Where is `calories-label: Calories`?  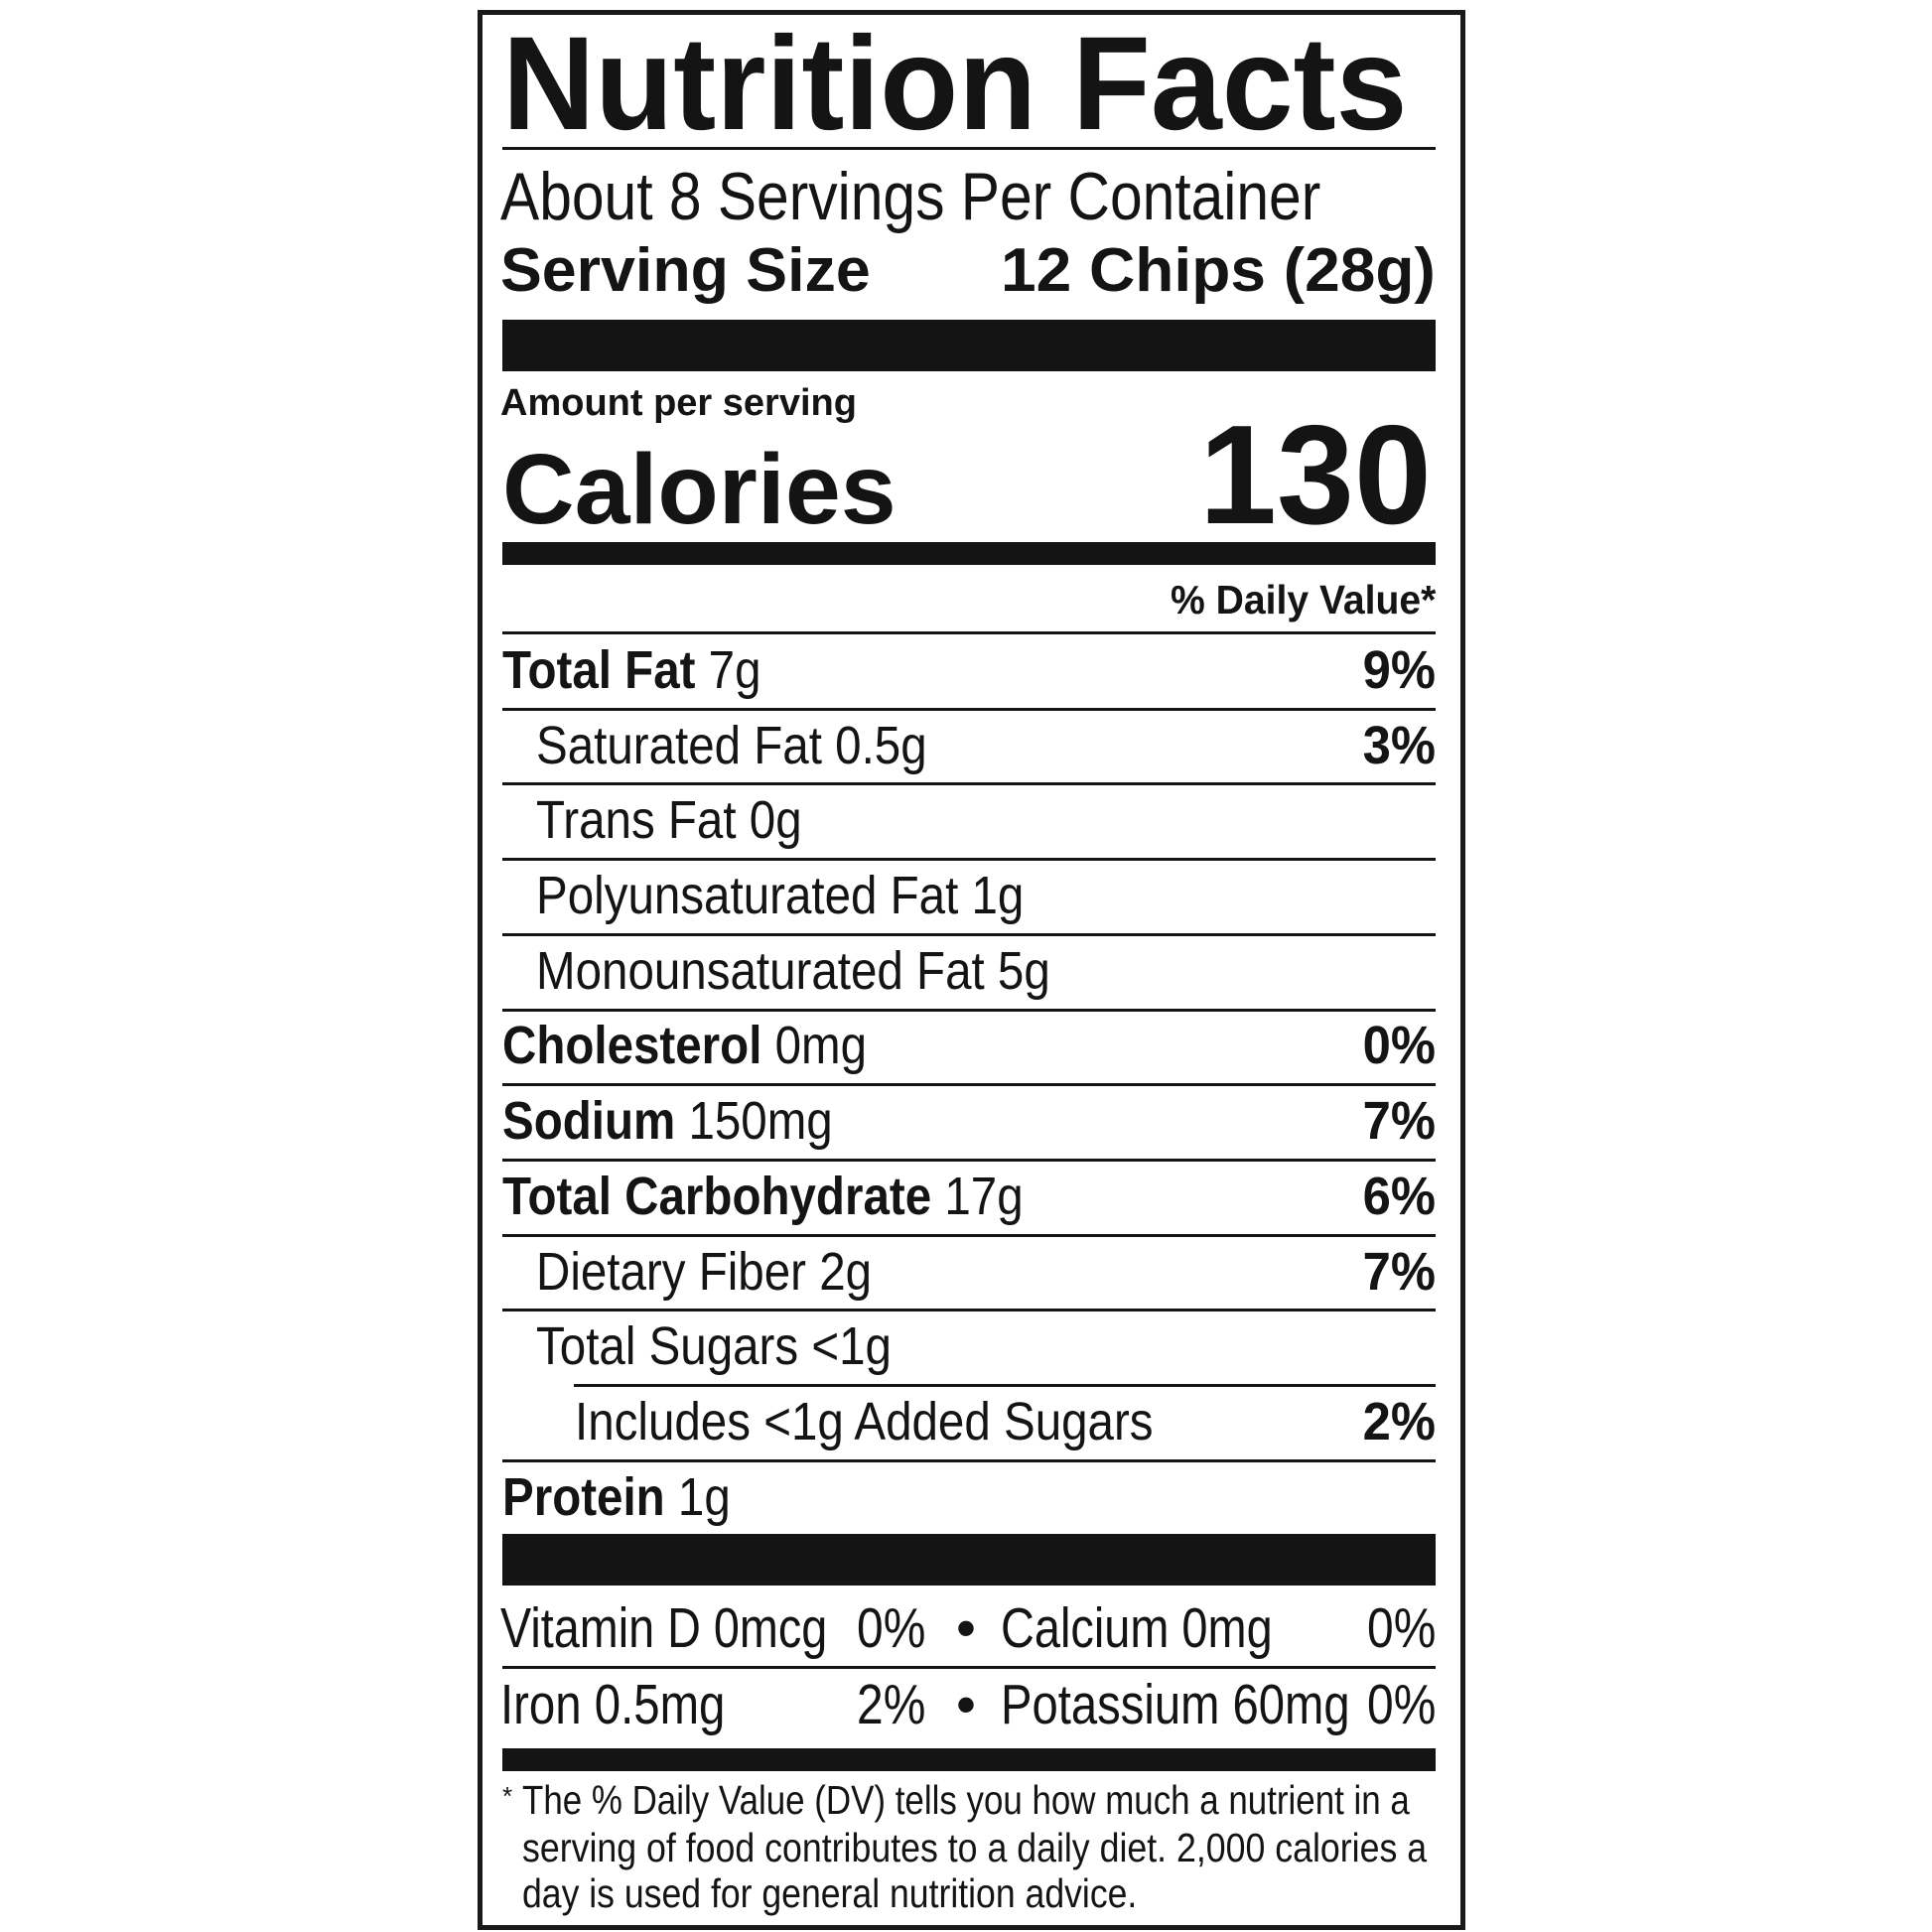
calories-label: Calories is located at coordinates (699, 490).